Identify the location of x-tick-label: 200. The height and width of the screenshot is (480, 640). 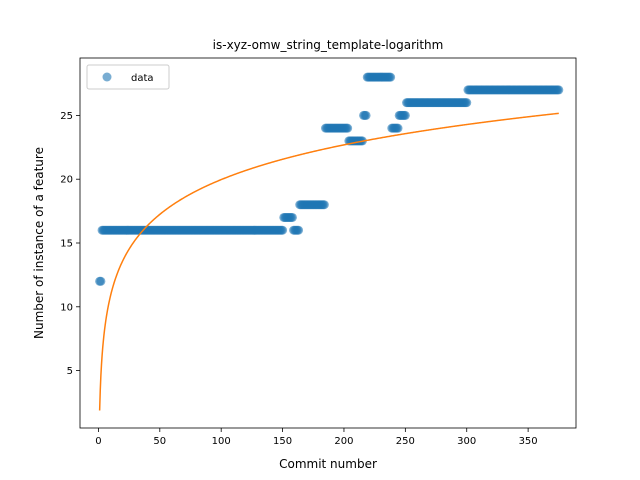
(343, 441).